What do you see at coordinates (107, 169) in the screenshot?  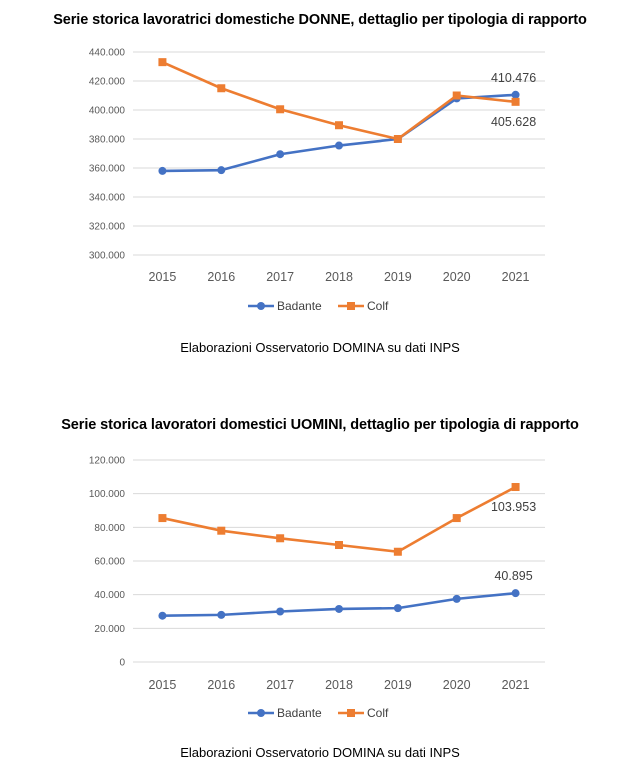 I see `y-tick-label: 360.000` at bounding box center [107, 169].